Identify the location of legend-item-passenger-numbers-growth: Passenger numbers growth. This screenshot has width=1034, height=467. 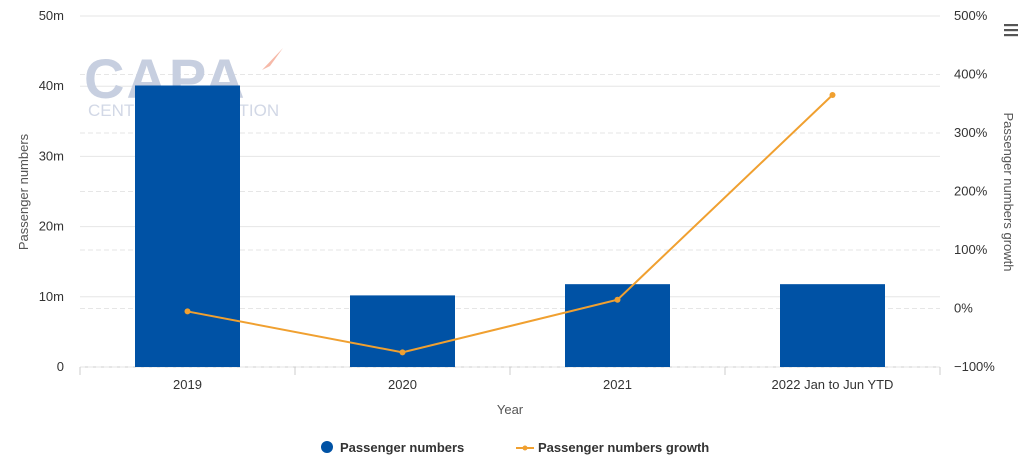
(612, 447).